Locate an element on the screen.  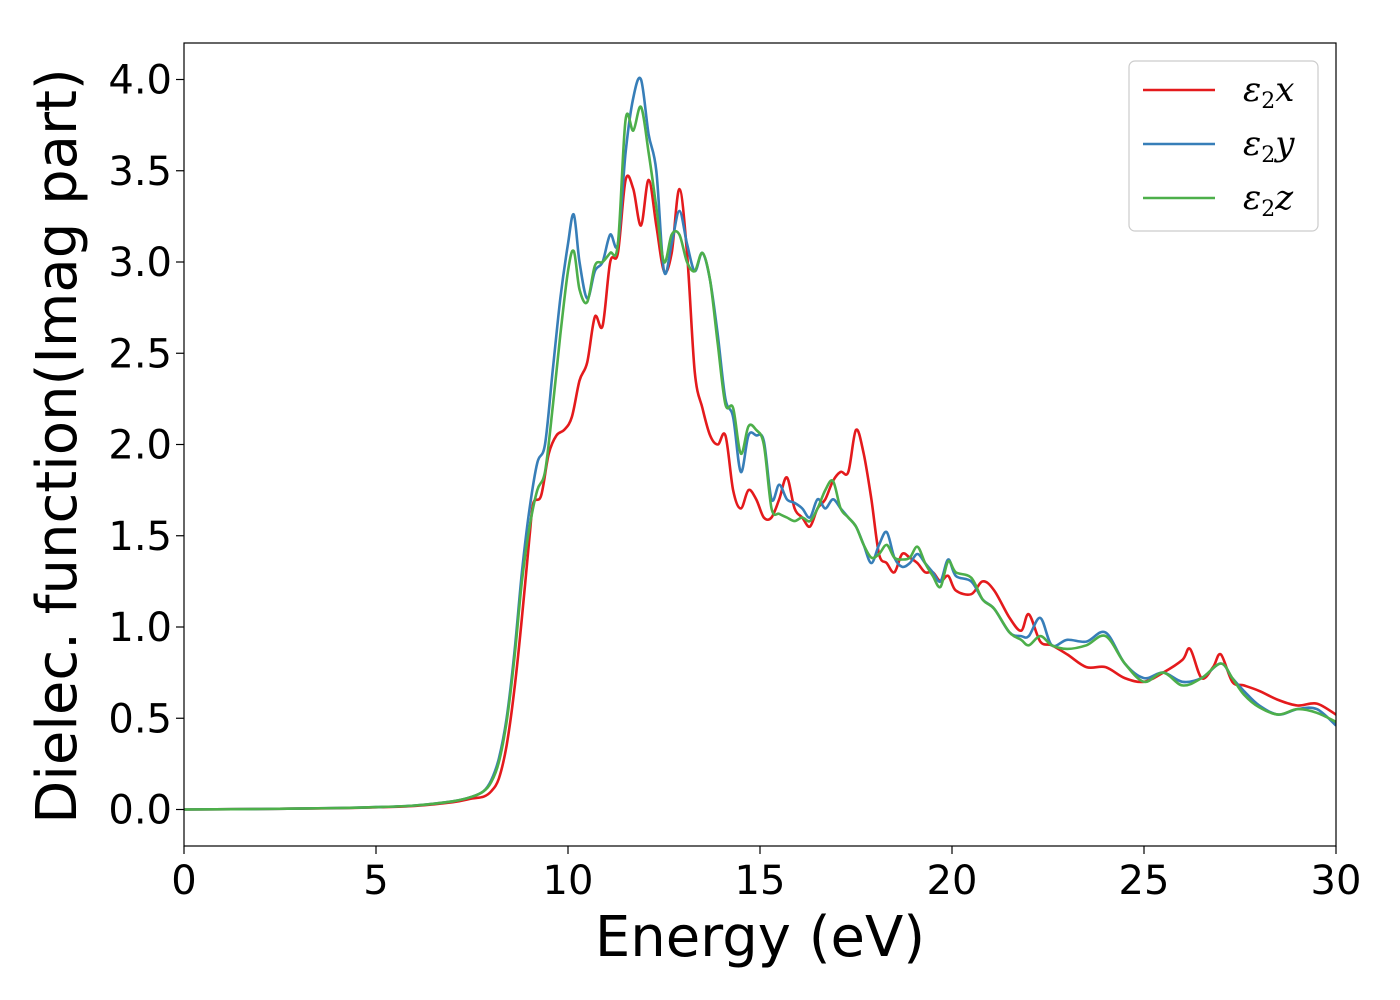
legend-label-y: ε2y is located at coordinates (1269, 146).